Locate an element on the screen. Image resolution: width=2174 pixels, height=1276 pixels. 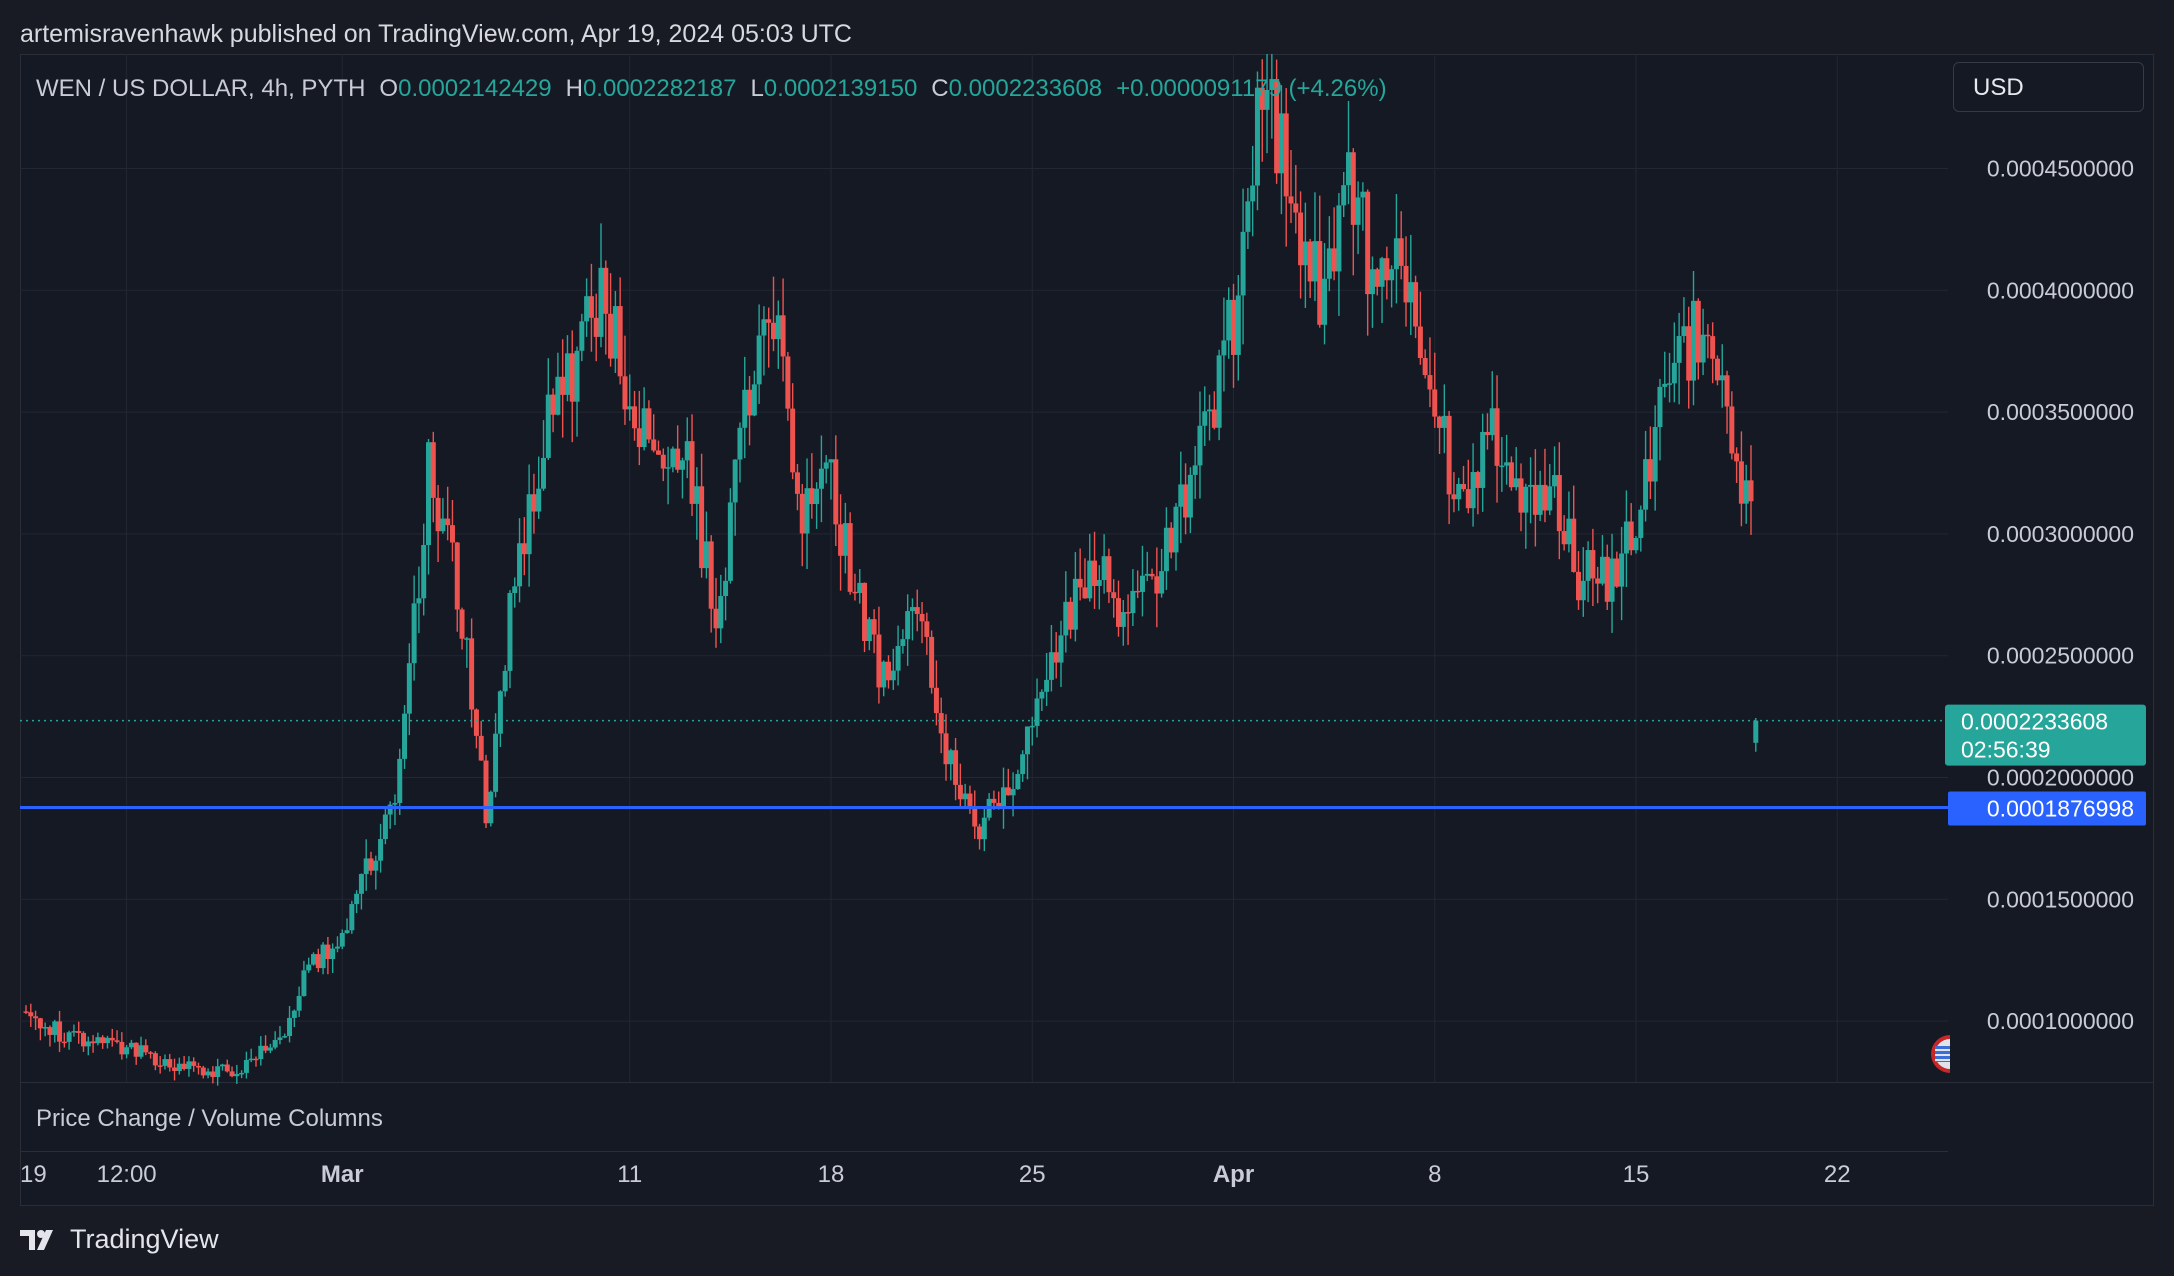
x-tick-label: 25 is located at coordinates (1032, 1174).